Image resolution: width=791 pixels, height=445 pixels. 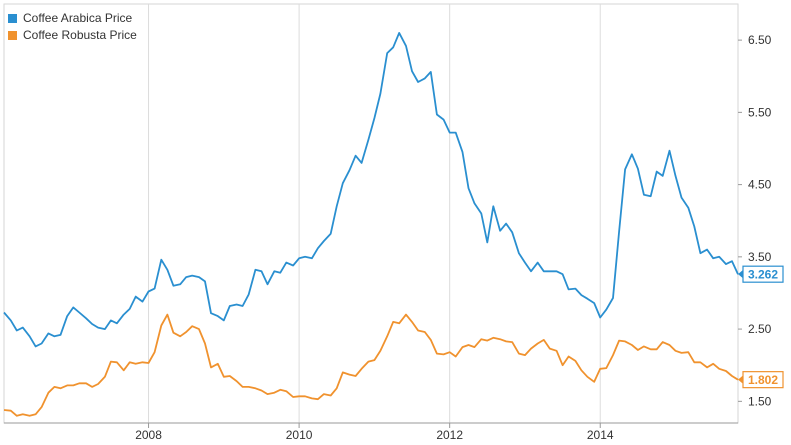 What do you see at coordinates (80, 35) in the screenshot?
I see `legend-label-robusta: Coffee Robusta Price` at bounding box center [80, 35].